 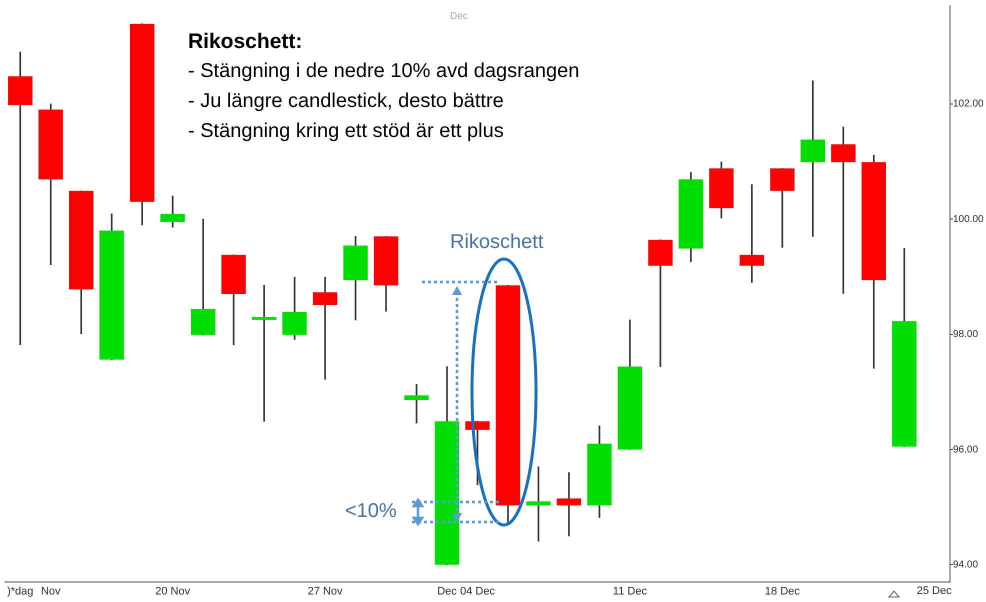 I want to click on text: Rikoschett:, so click(x=245, y=42).